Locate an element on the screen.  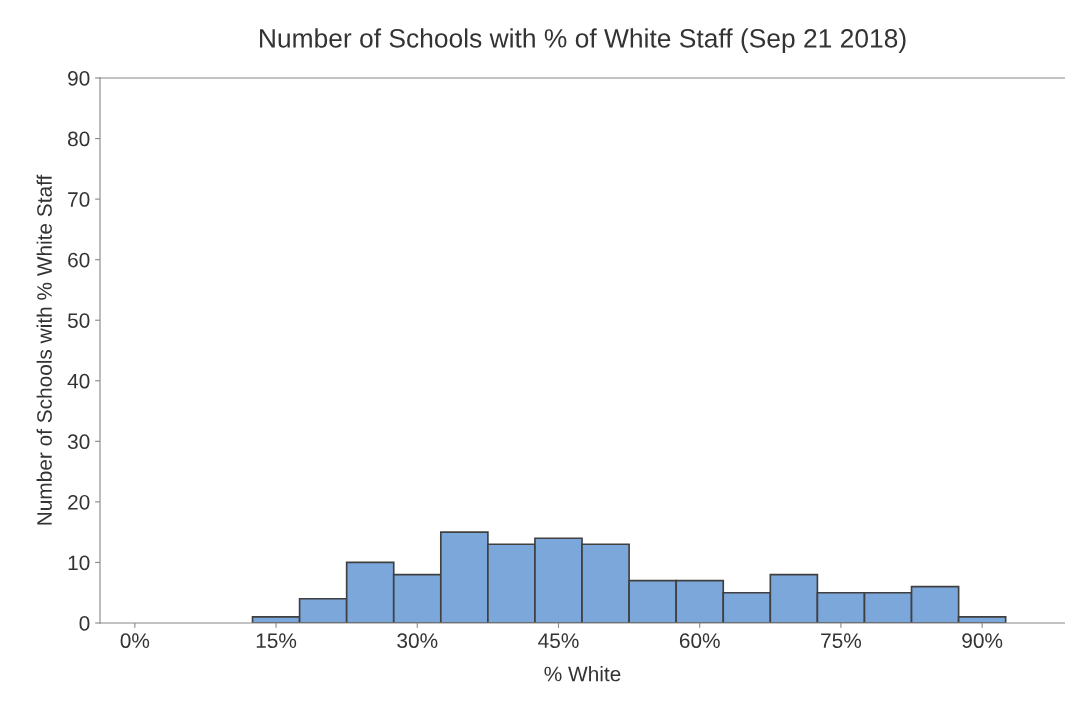
x-tick-label: 75% is located at coordinates (841, 641).